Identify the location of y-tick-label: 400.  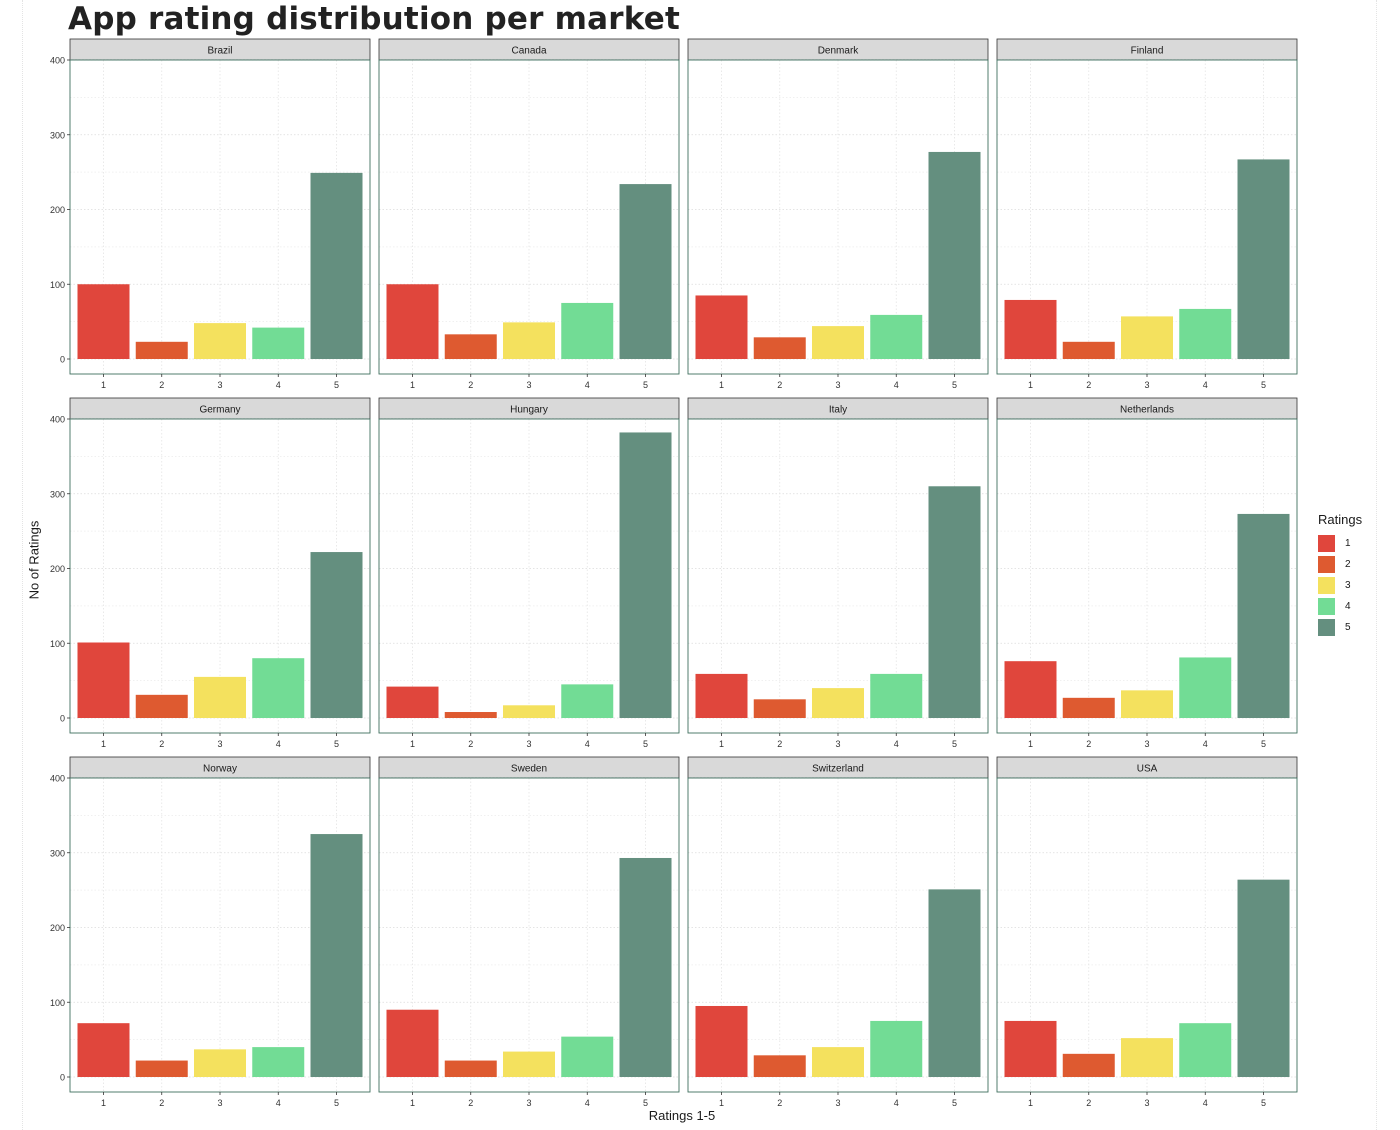
(57, 420).